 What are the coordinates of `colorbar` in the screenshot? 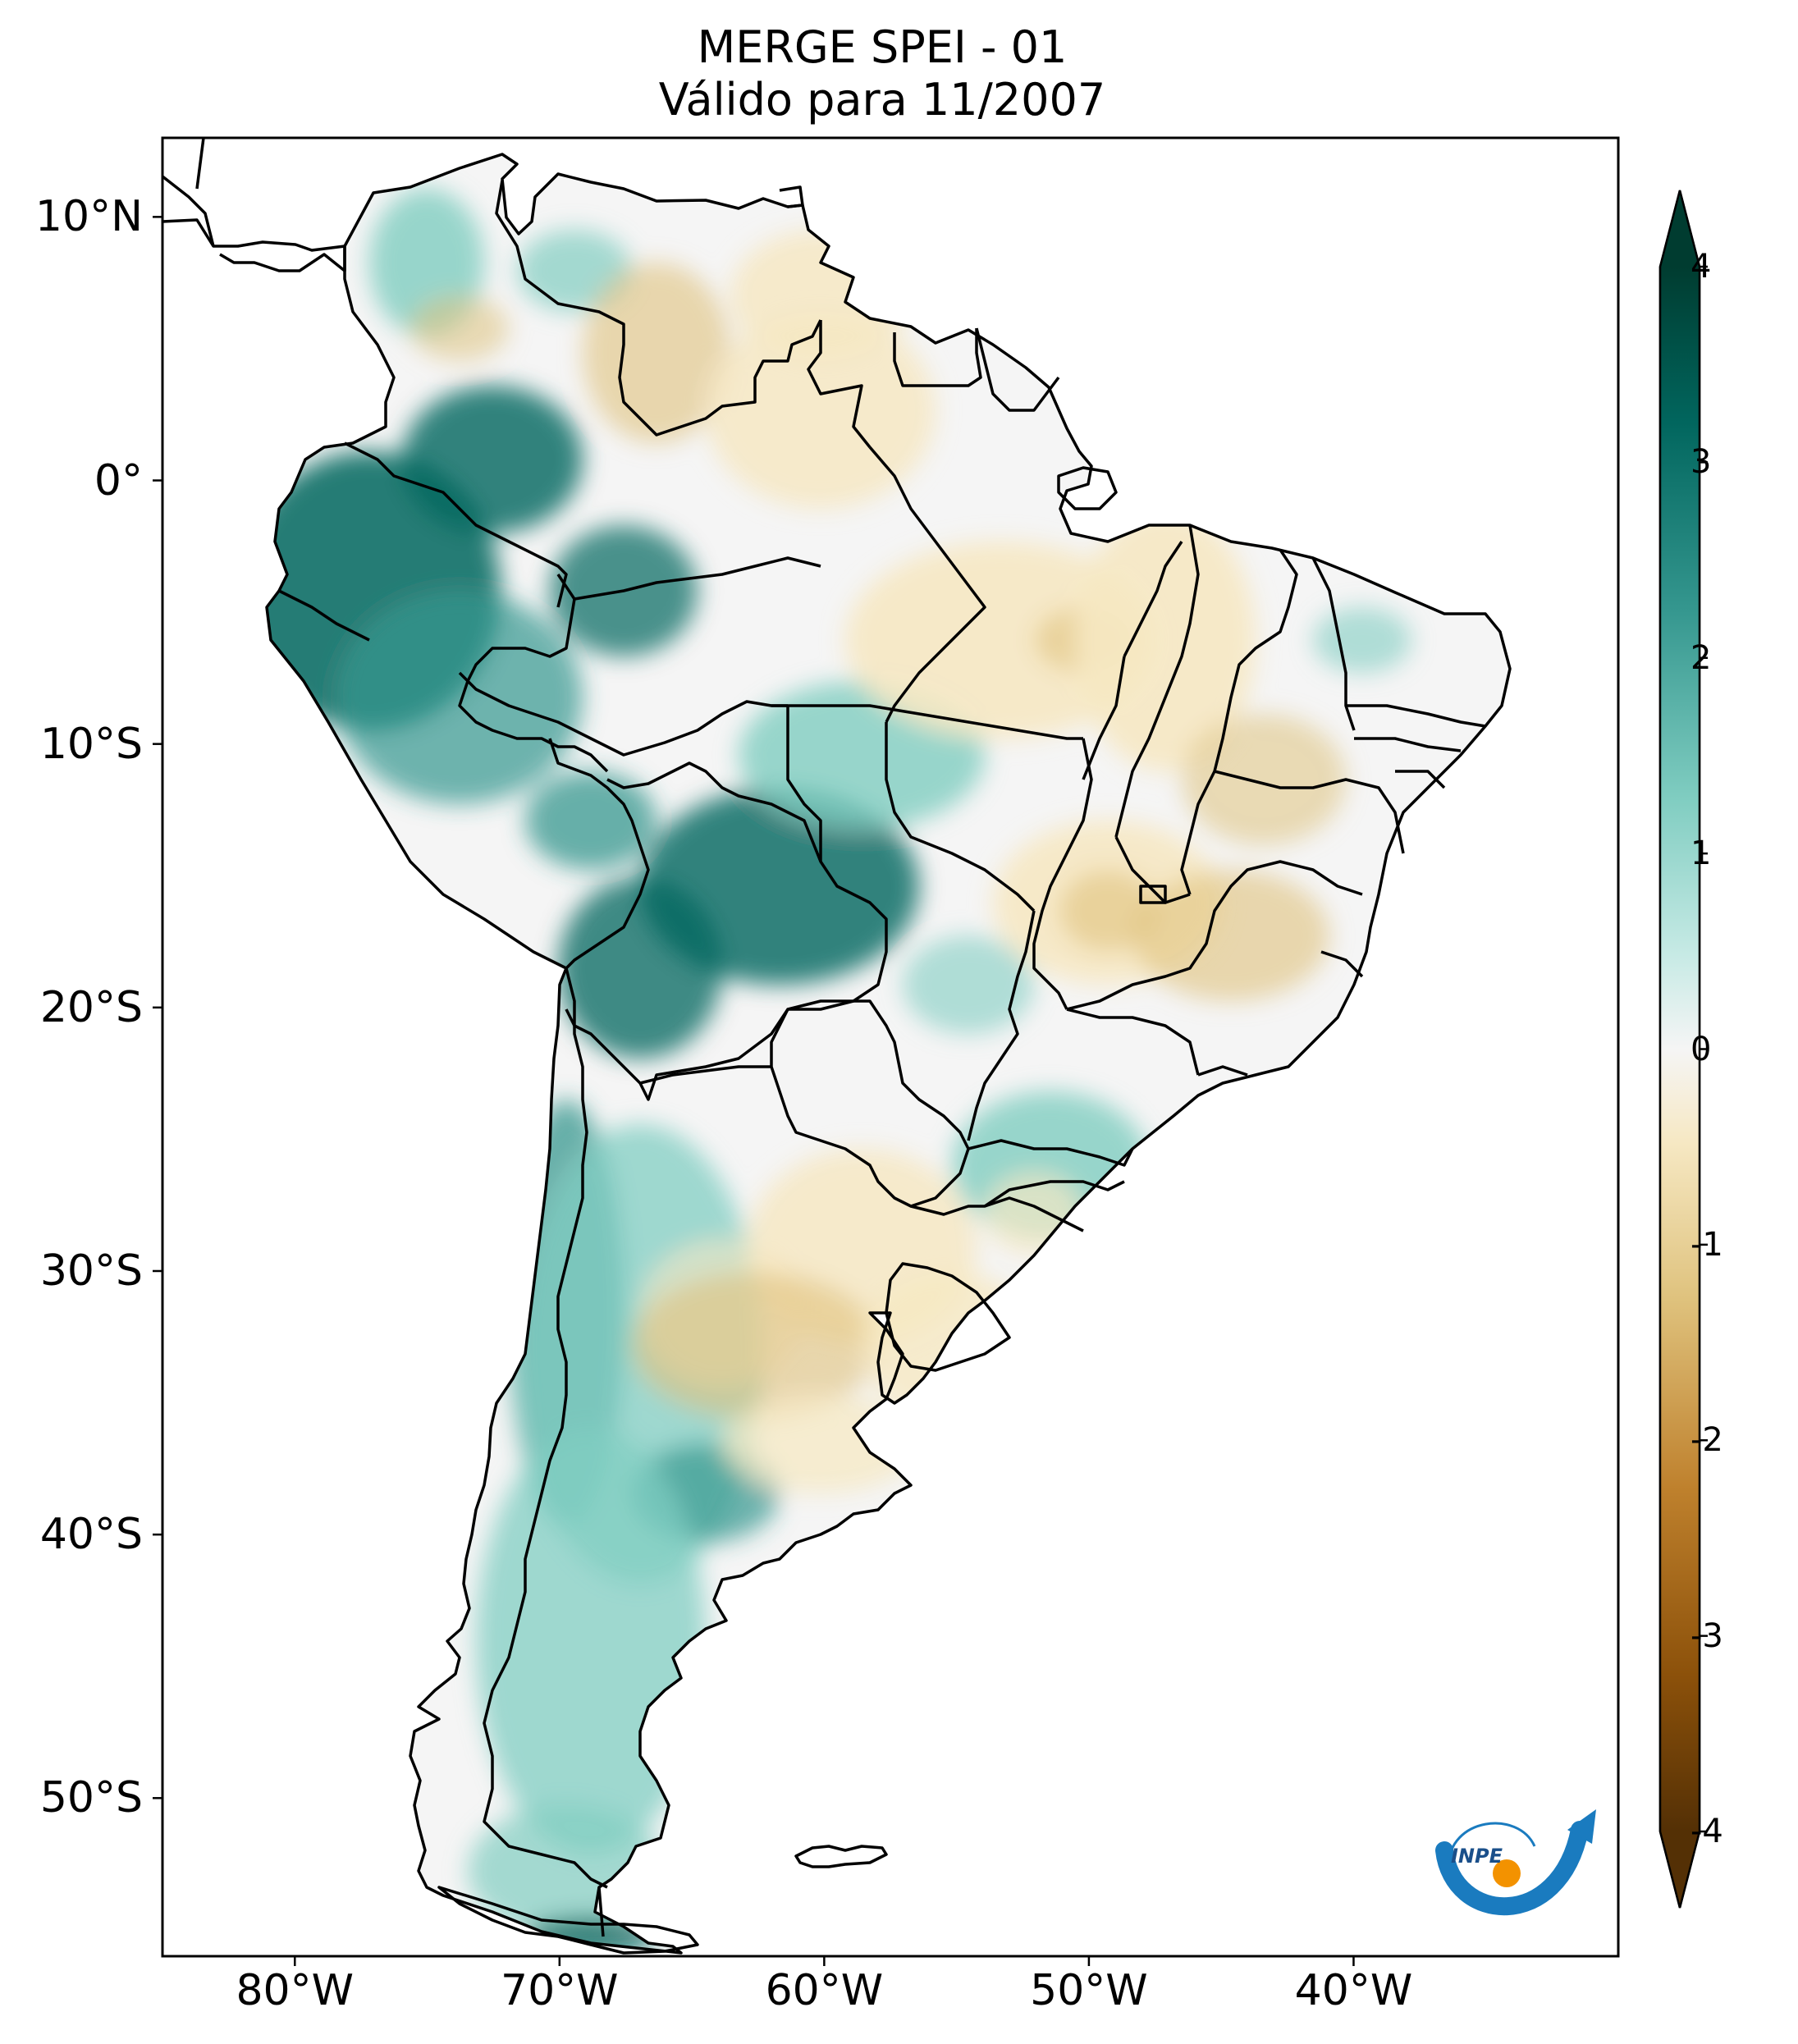 It's located at (1683, 1049).